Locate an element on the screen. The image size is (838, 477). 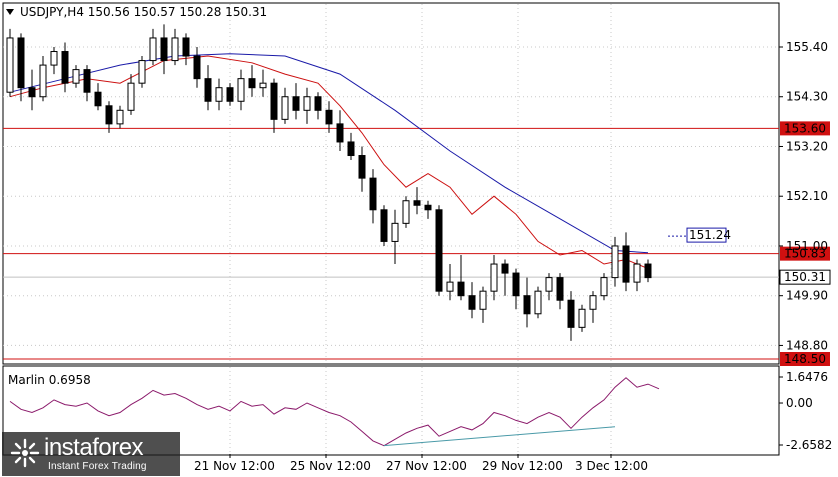
price-tick-label: 154.30 is located at coordinates (807, 97).